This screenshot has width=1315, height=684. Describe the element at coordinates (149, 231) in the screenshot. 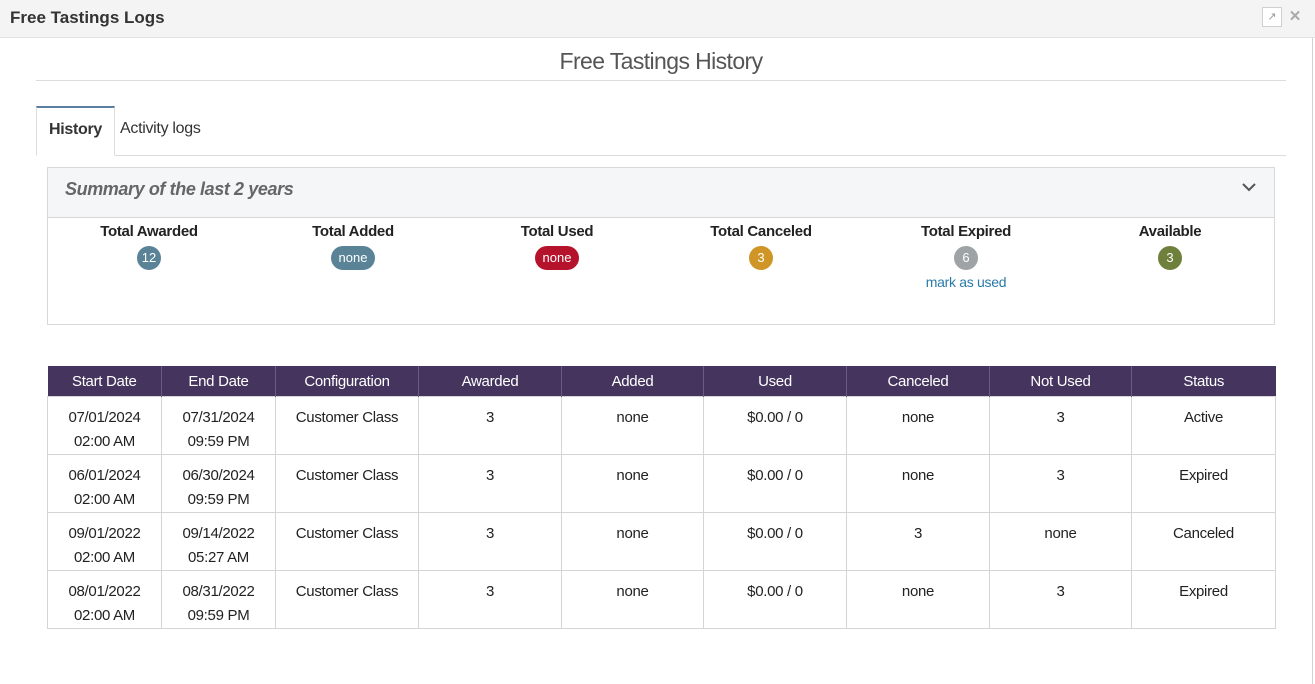

I see `stat-label: Total Awarded` at that location.